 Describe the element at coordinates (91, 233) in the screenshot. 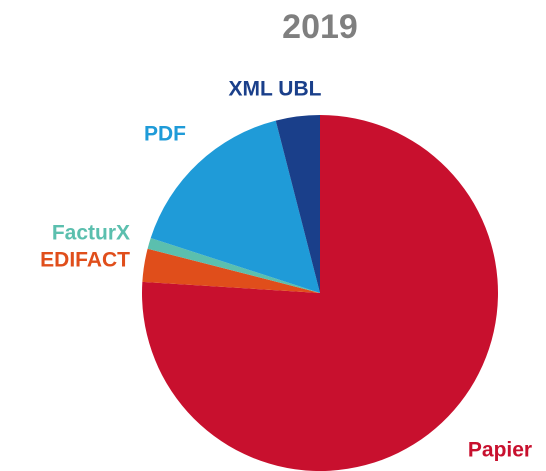

I see `slice-label: FacturX` at that location.